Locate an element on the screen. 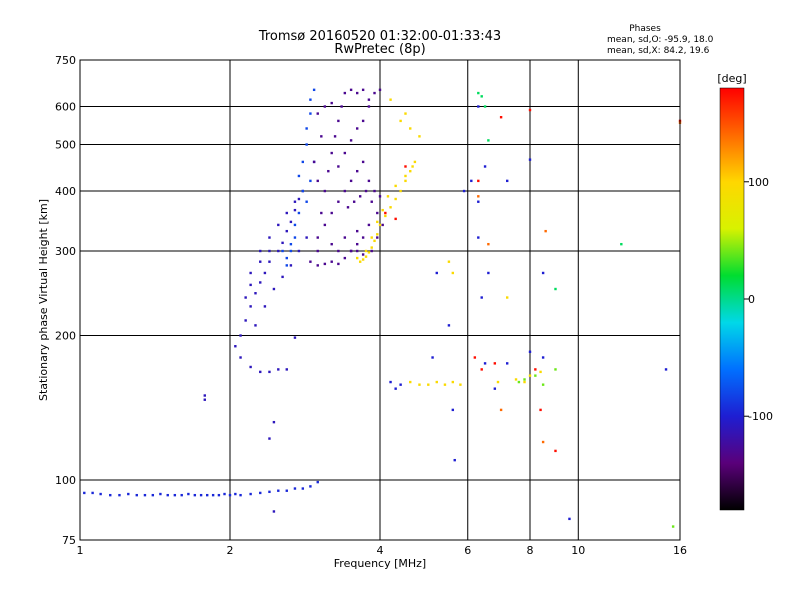  y-tick-label: 400 is located at coordinates (65, 191).